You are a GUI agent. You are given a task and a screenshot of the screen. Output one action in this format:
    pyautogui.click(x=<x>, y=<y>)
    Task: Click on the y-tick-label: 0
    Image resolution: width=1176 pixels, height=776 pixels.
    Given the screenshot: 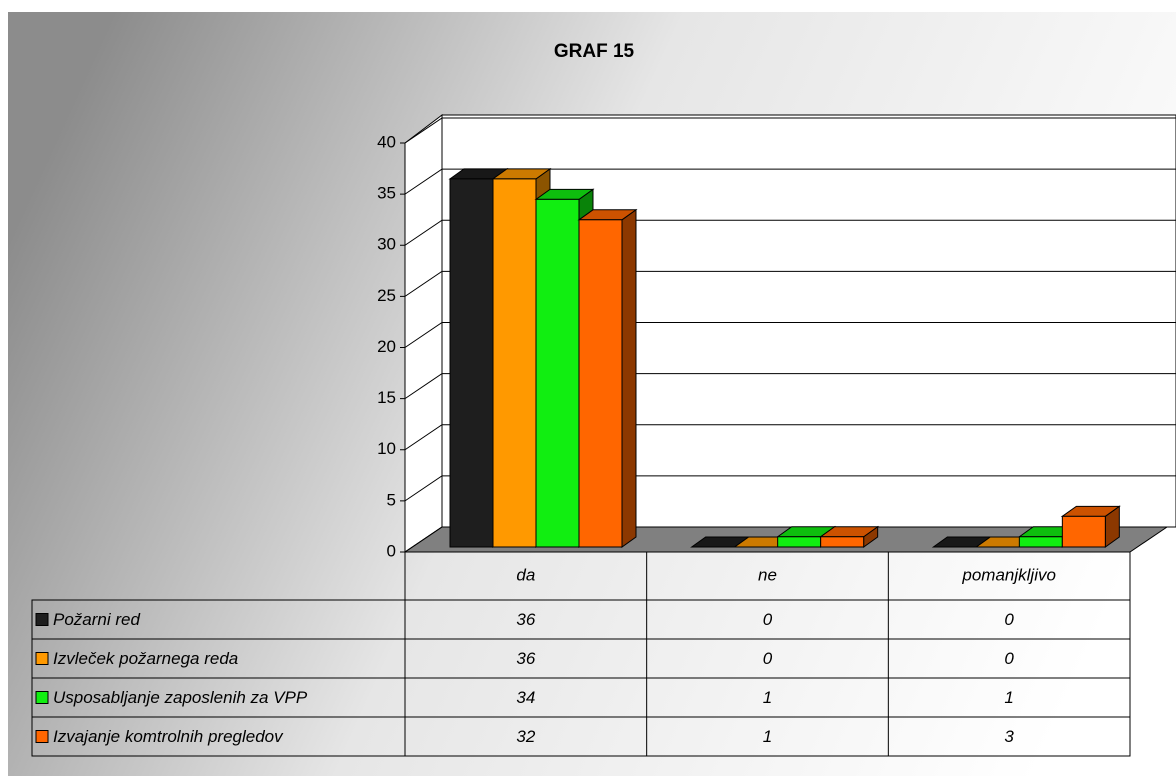 What is the action you would take?
    pyautogui.click(x=391, y=550)
    